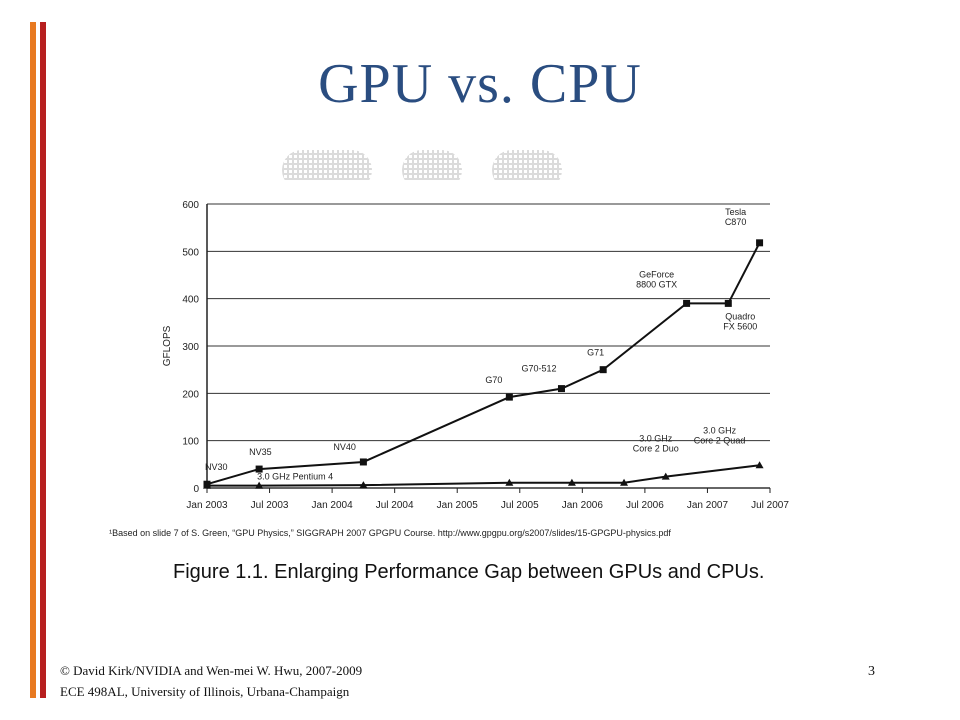 The image size is (960, 720). Describe the element at coordinates (333, 505) in the screenshot. I see `x-tick-label: Jan 2004` at that location.